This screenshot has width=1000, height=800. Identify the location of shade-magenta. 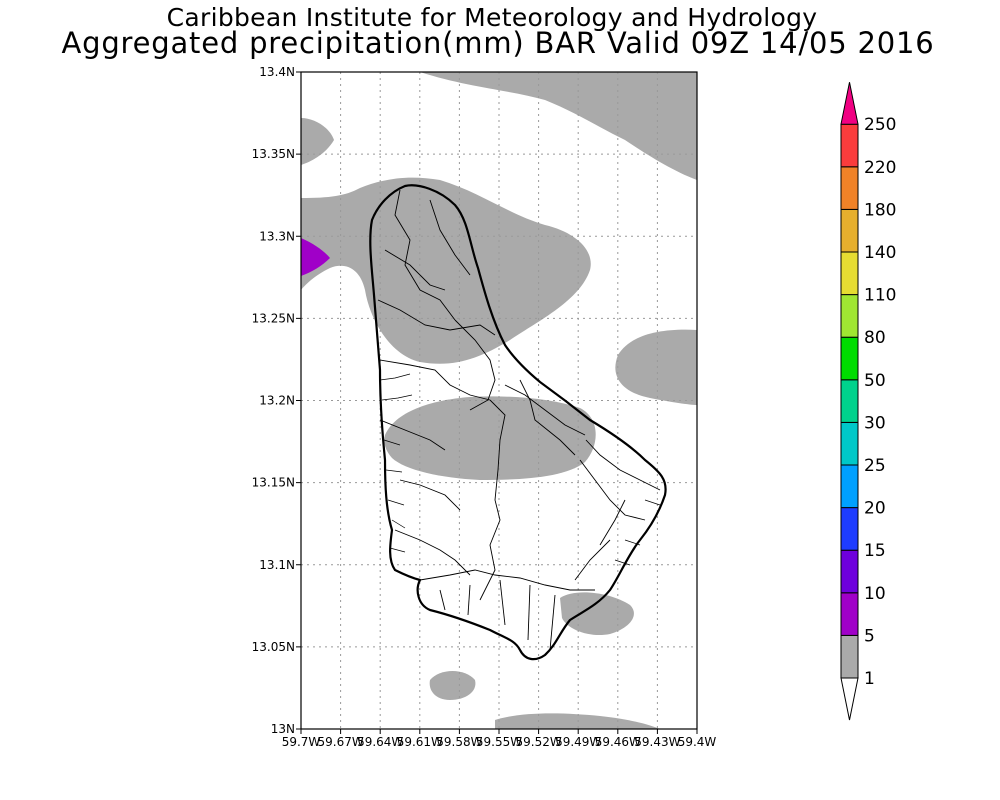
(315, 257).